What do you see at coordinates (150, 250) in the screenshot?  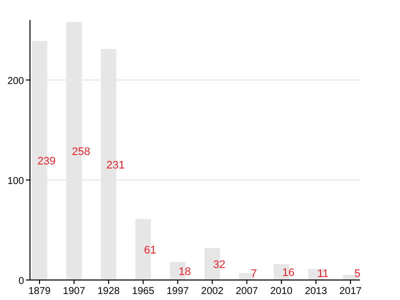 I see `data-label: 61` at bounding box center [150, 250].